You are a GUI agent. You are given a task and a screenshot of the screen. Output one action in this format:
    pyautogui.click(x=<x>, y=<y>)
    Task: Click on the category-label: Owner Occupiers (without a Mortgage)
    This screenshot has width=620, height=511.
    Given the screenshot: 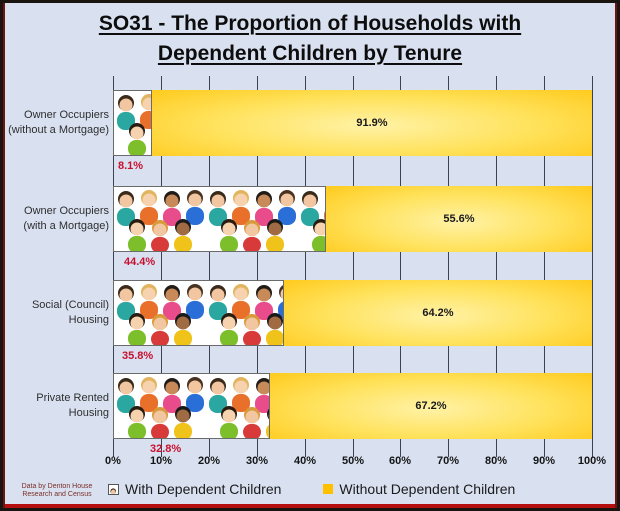 What is the action you would take?
    pyautogui.click(x=56, y=123)
    